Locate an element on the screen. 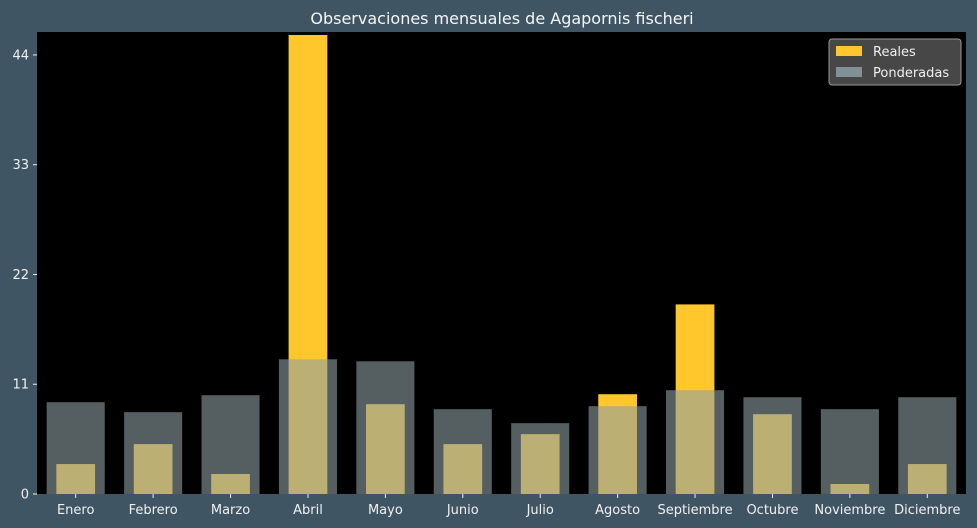 This screenshot has width=977, height=528. y-axis: 0 11 22 33 44 is located at coordinates (24, 275).